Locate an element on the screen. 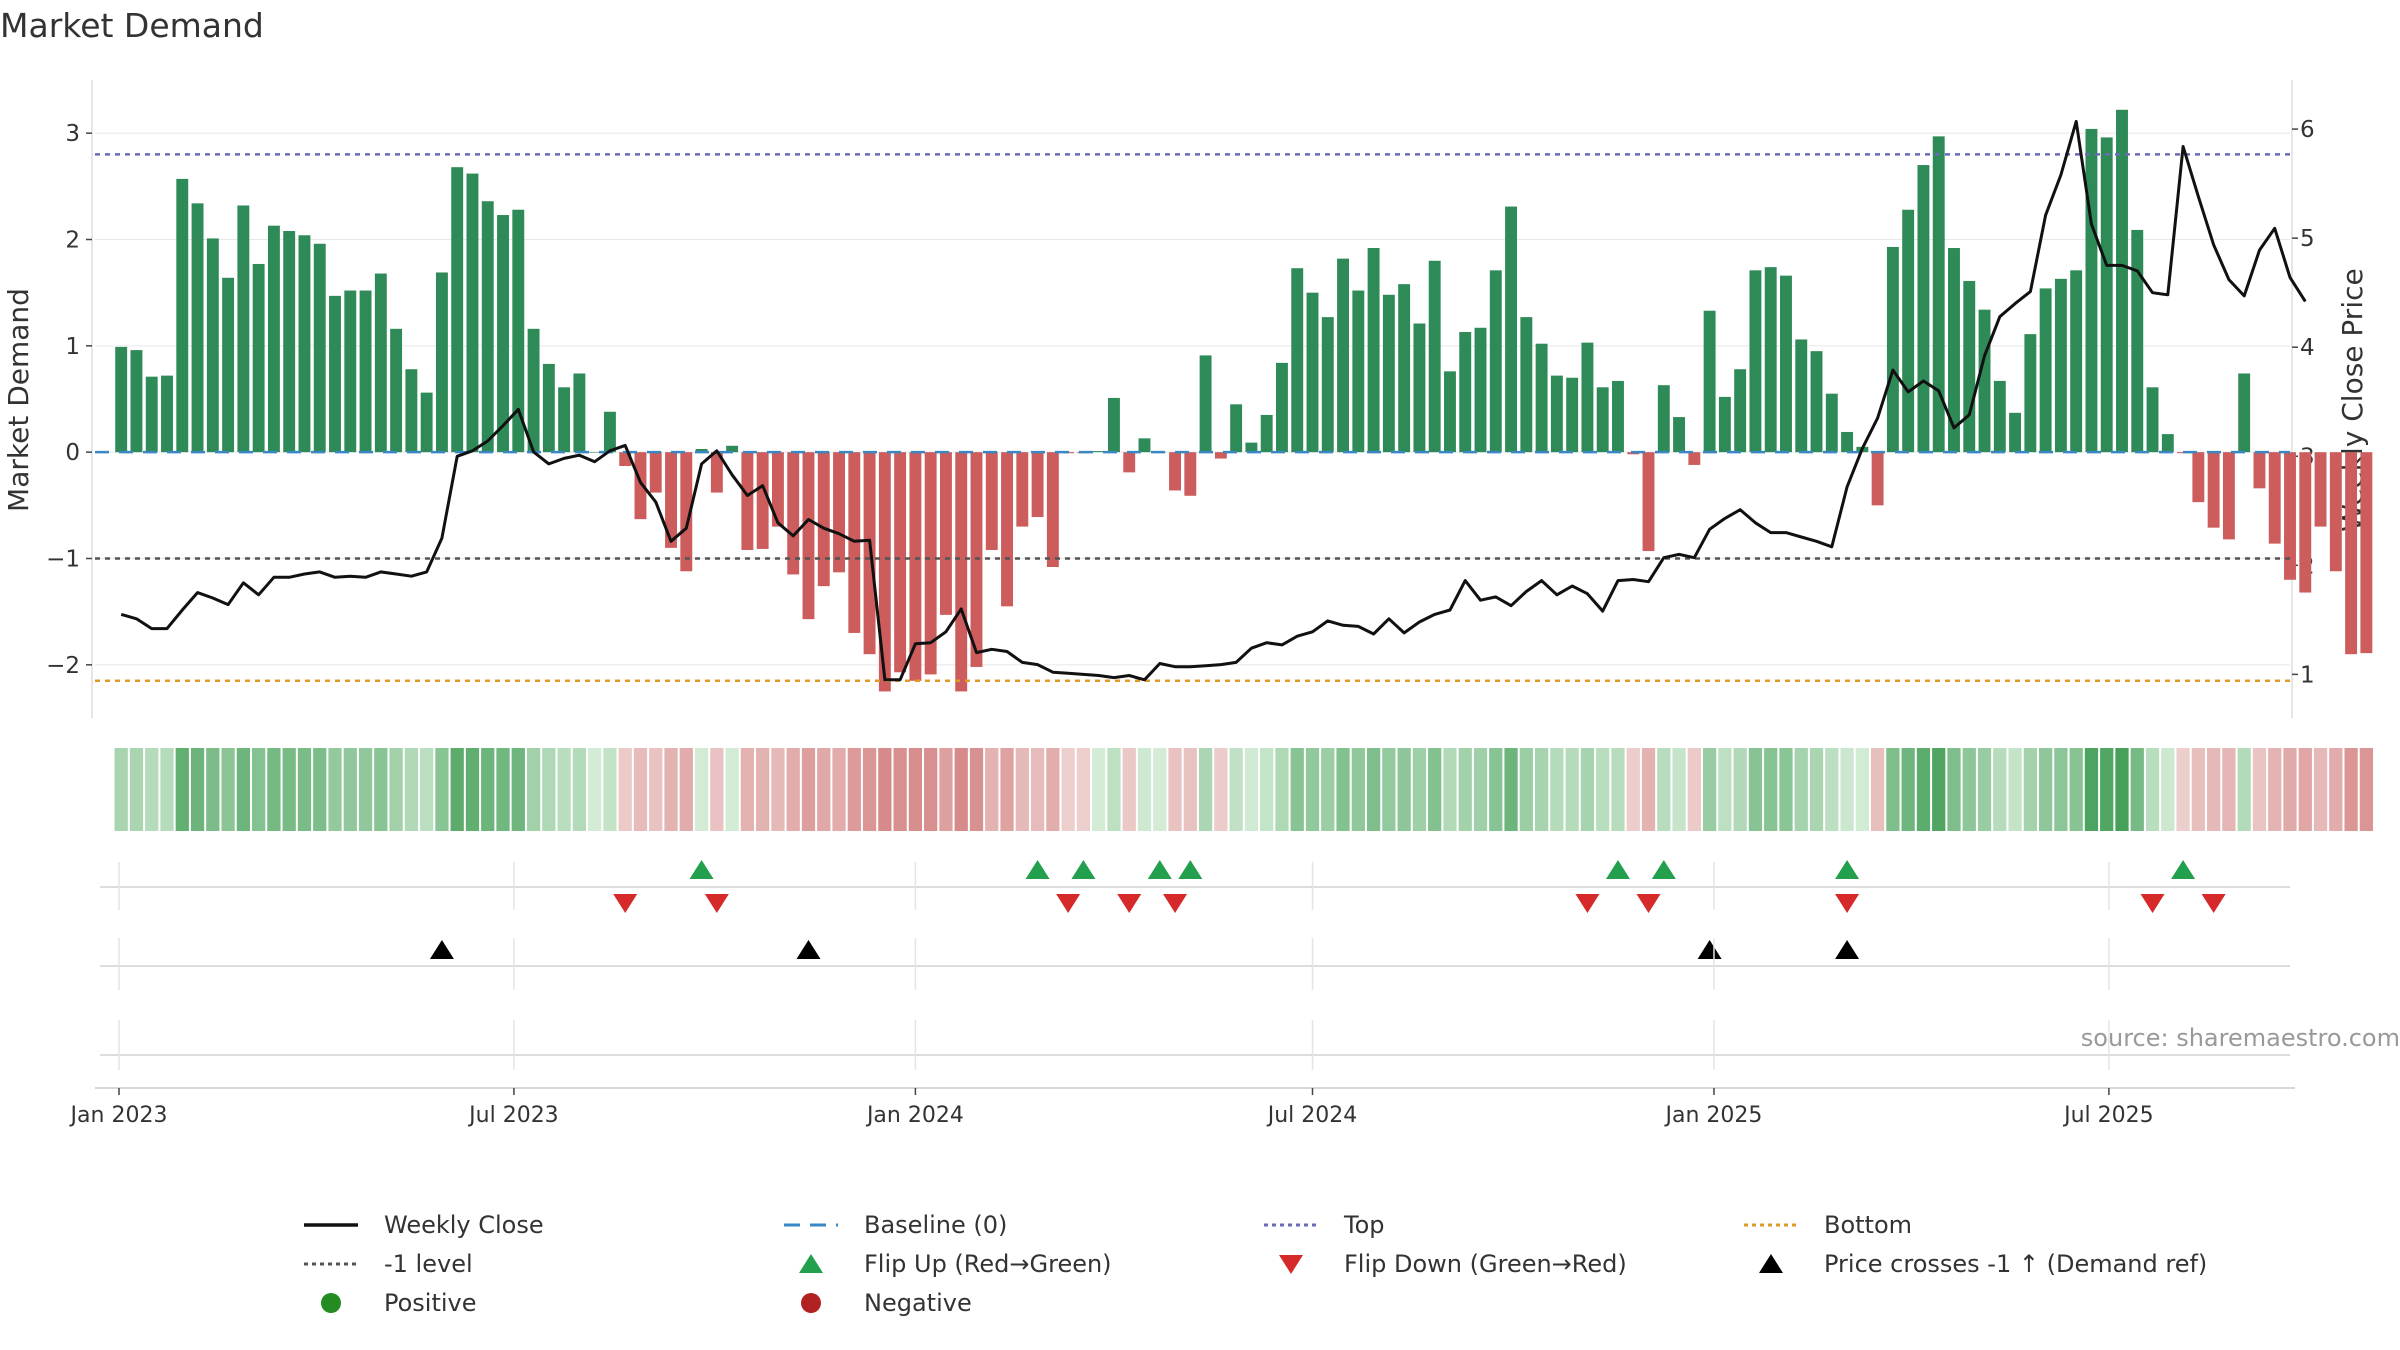 This screenshot has width=2400, height=1350. legend-marker-dotted-line is located at coordinates (1291, 1225).